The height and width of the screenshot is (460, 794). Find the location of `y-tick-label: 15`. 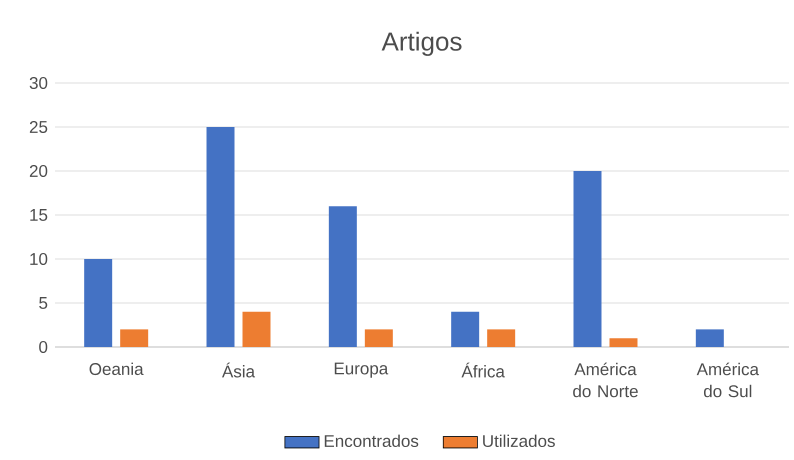

y-tick-label: 15 is located at coordinates (39, 215).